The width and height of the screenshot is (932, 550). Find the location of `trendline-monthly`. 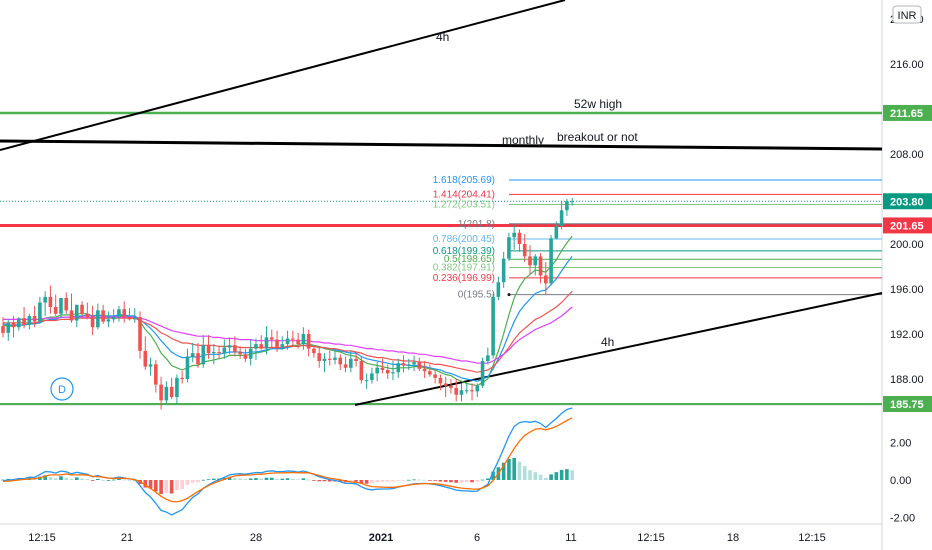

trendline-monthly is located at coordinates (441, 145).